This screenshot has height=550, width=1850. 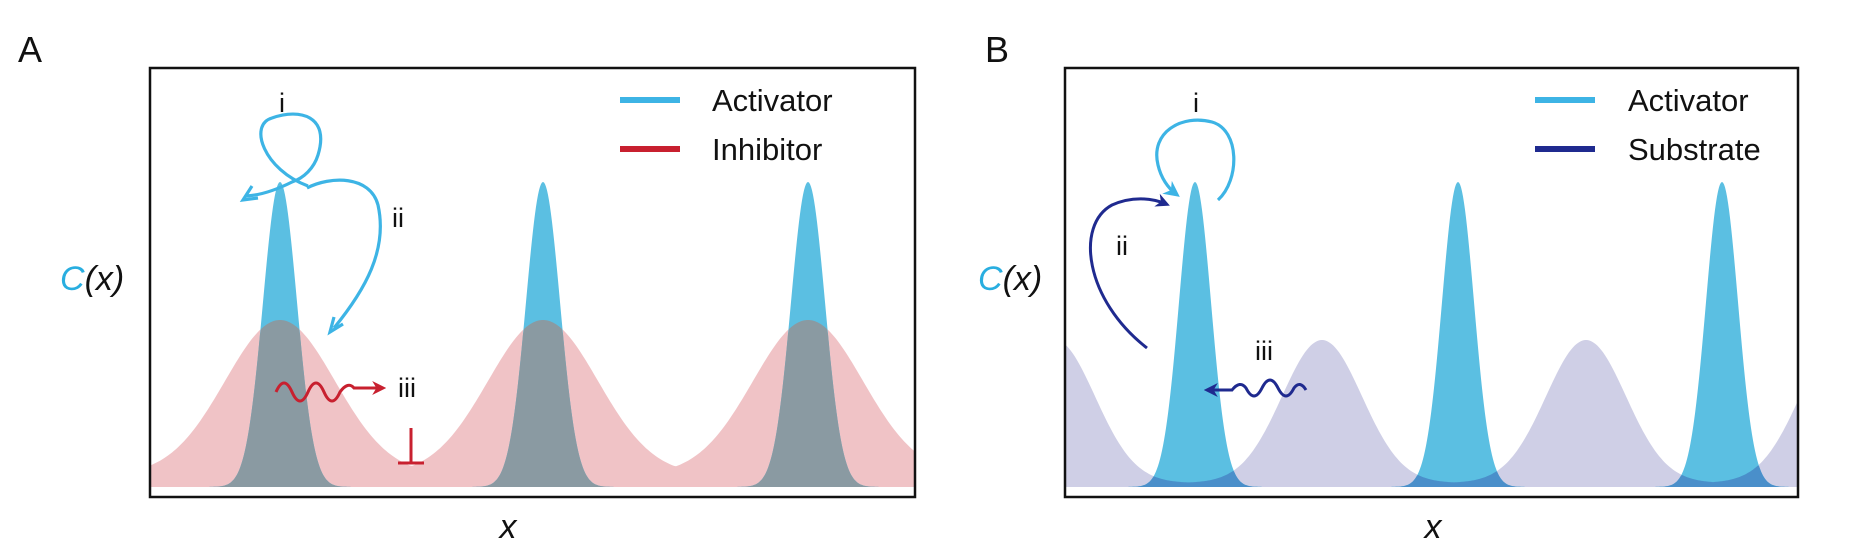 What do you see at coordinates (767, 149) in the screenshot?
I see `legend-label-inhibitor: Inhibitor` at bounding box center [767, 149].